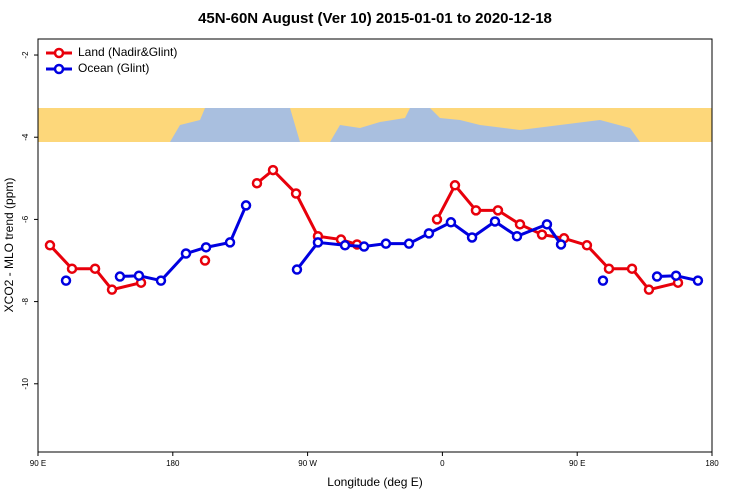 The height and width of the screenshot is (500, 750). What do you see at coordinates (25, 137) in the screenshot?
I see `y-tick-label: -4` at bounding box center [25, 137].